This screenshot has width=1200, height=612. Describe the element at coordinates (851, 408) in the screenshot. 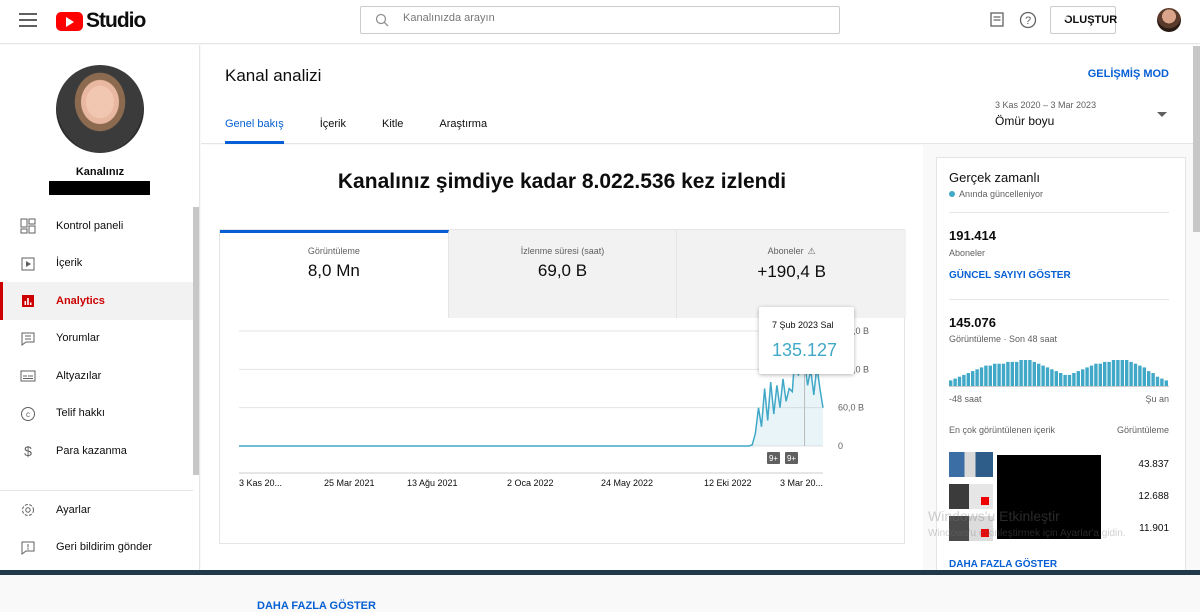

I see `y-tick-label: 60,0 B` at that location.